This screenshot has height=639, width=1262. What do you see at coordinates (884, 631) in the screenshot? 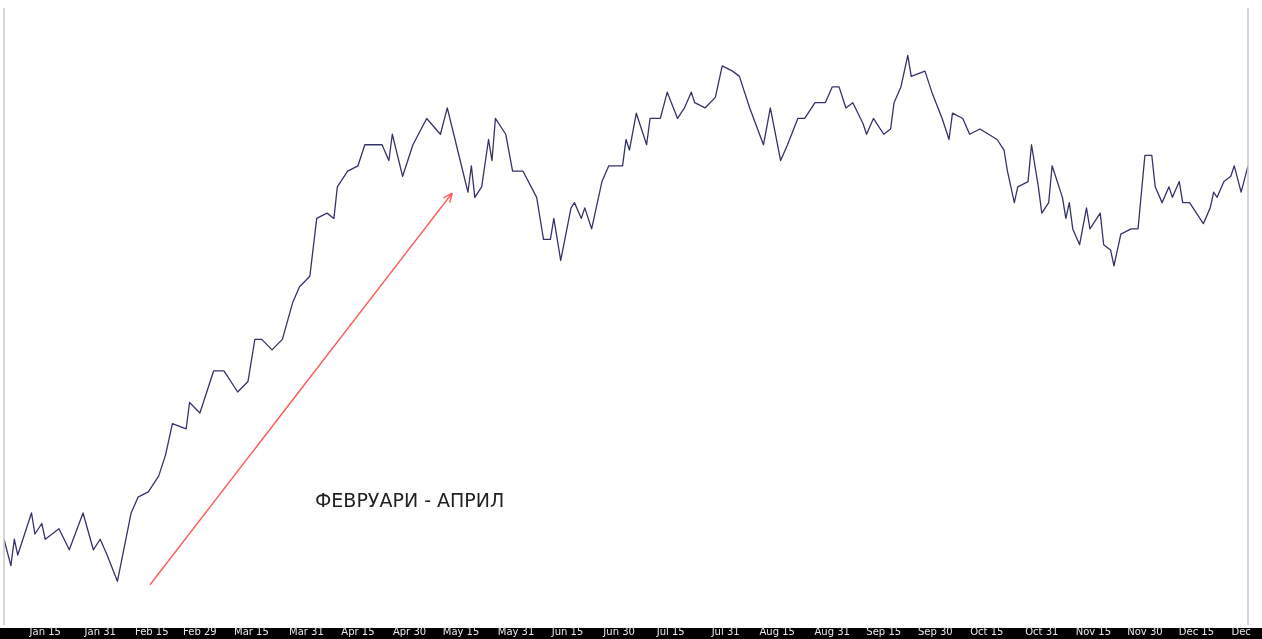
I see `x-tick-label: Sep 15` at bounding box center [884, 631].